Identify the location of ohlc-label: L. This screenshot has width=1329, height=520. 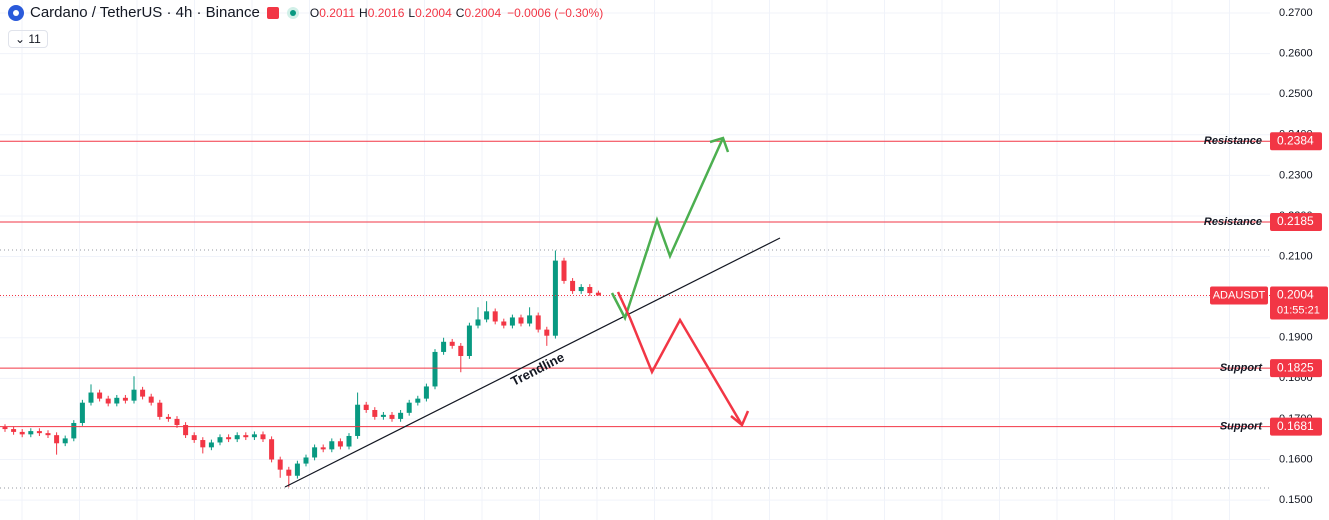
(412, 13).